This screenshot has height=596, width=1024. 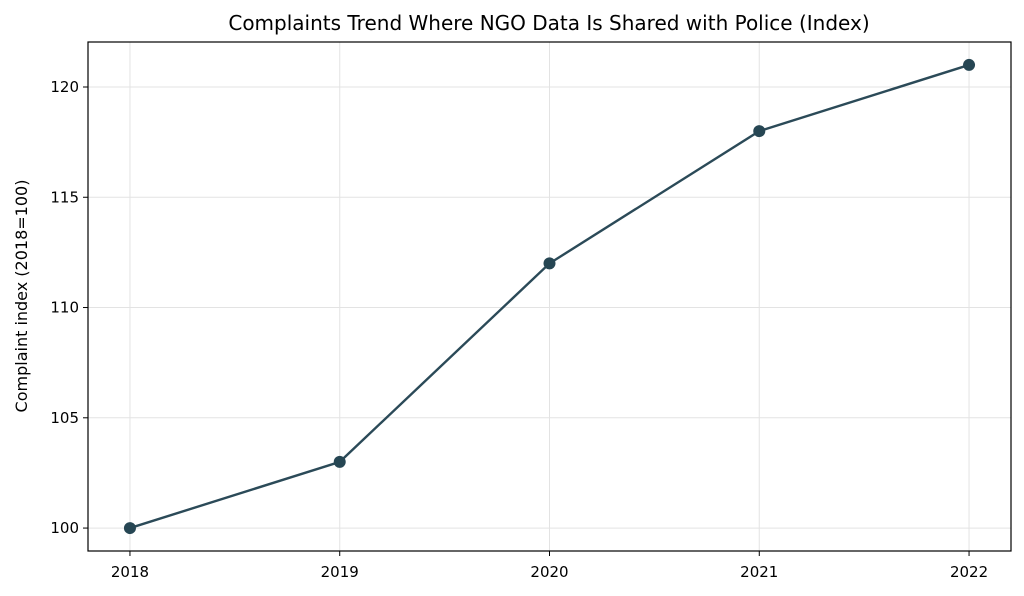 I want to click on x-tick-label: 2019, so click(x=340, y=572).